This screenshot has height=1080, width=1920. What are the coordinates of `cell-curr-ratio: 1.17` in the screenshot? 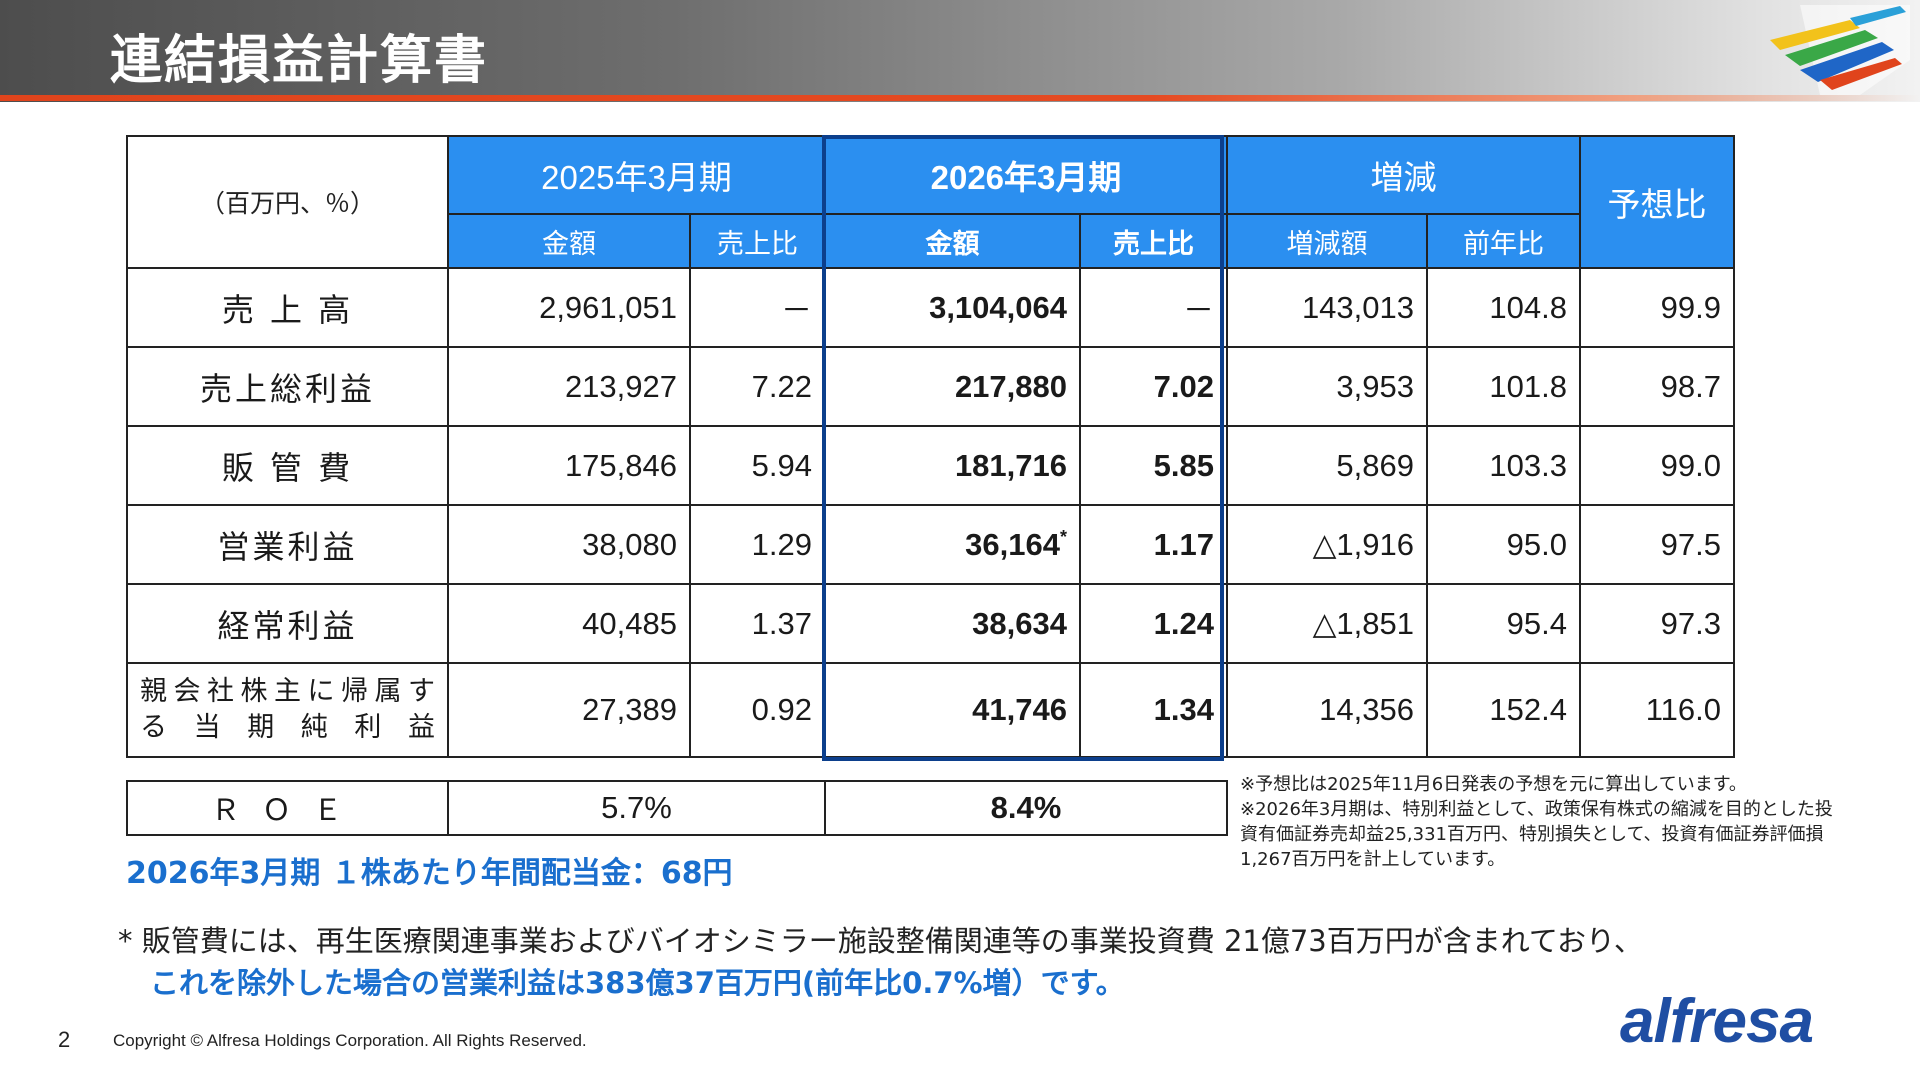 It's located at (1153, 544).